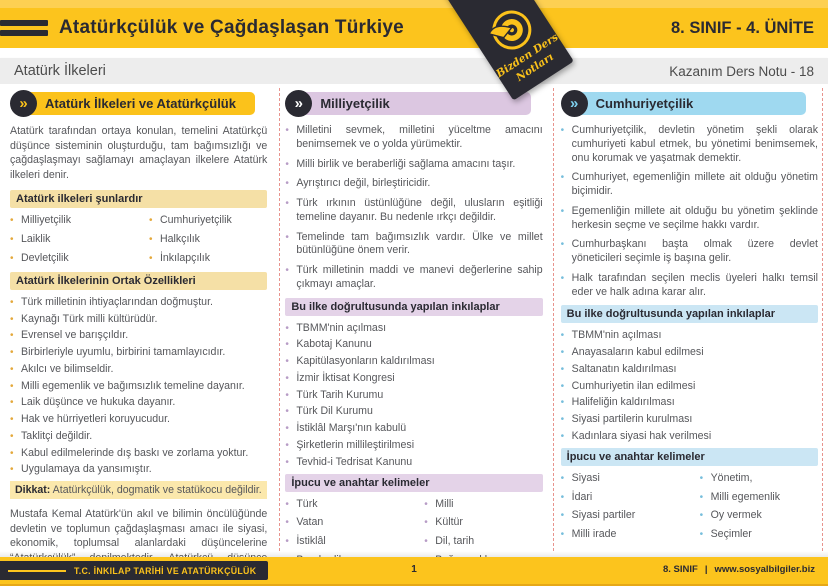 This screenshot has width=828, height=586. Describe the element at coordinates (46, 220) in the screenshot. I see `list-item-text: Milliyetçilik` at that location.